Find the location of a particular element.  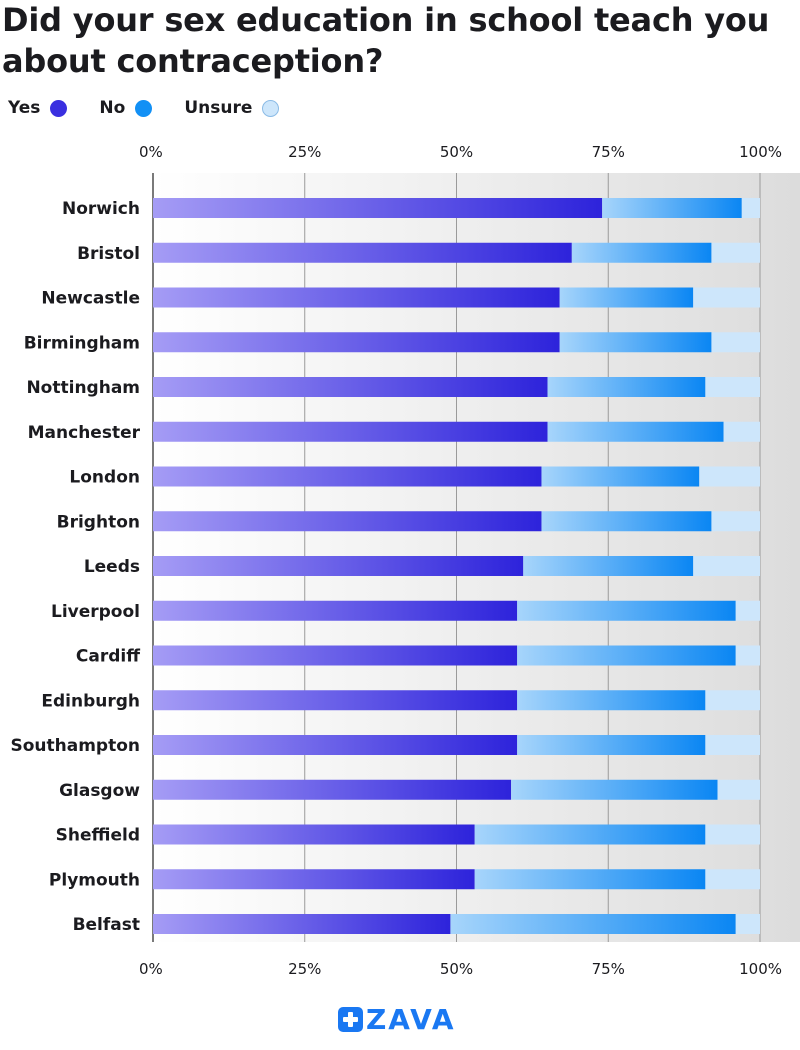

legend-swatch-no is located at coordinates (144, 108).